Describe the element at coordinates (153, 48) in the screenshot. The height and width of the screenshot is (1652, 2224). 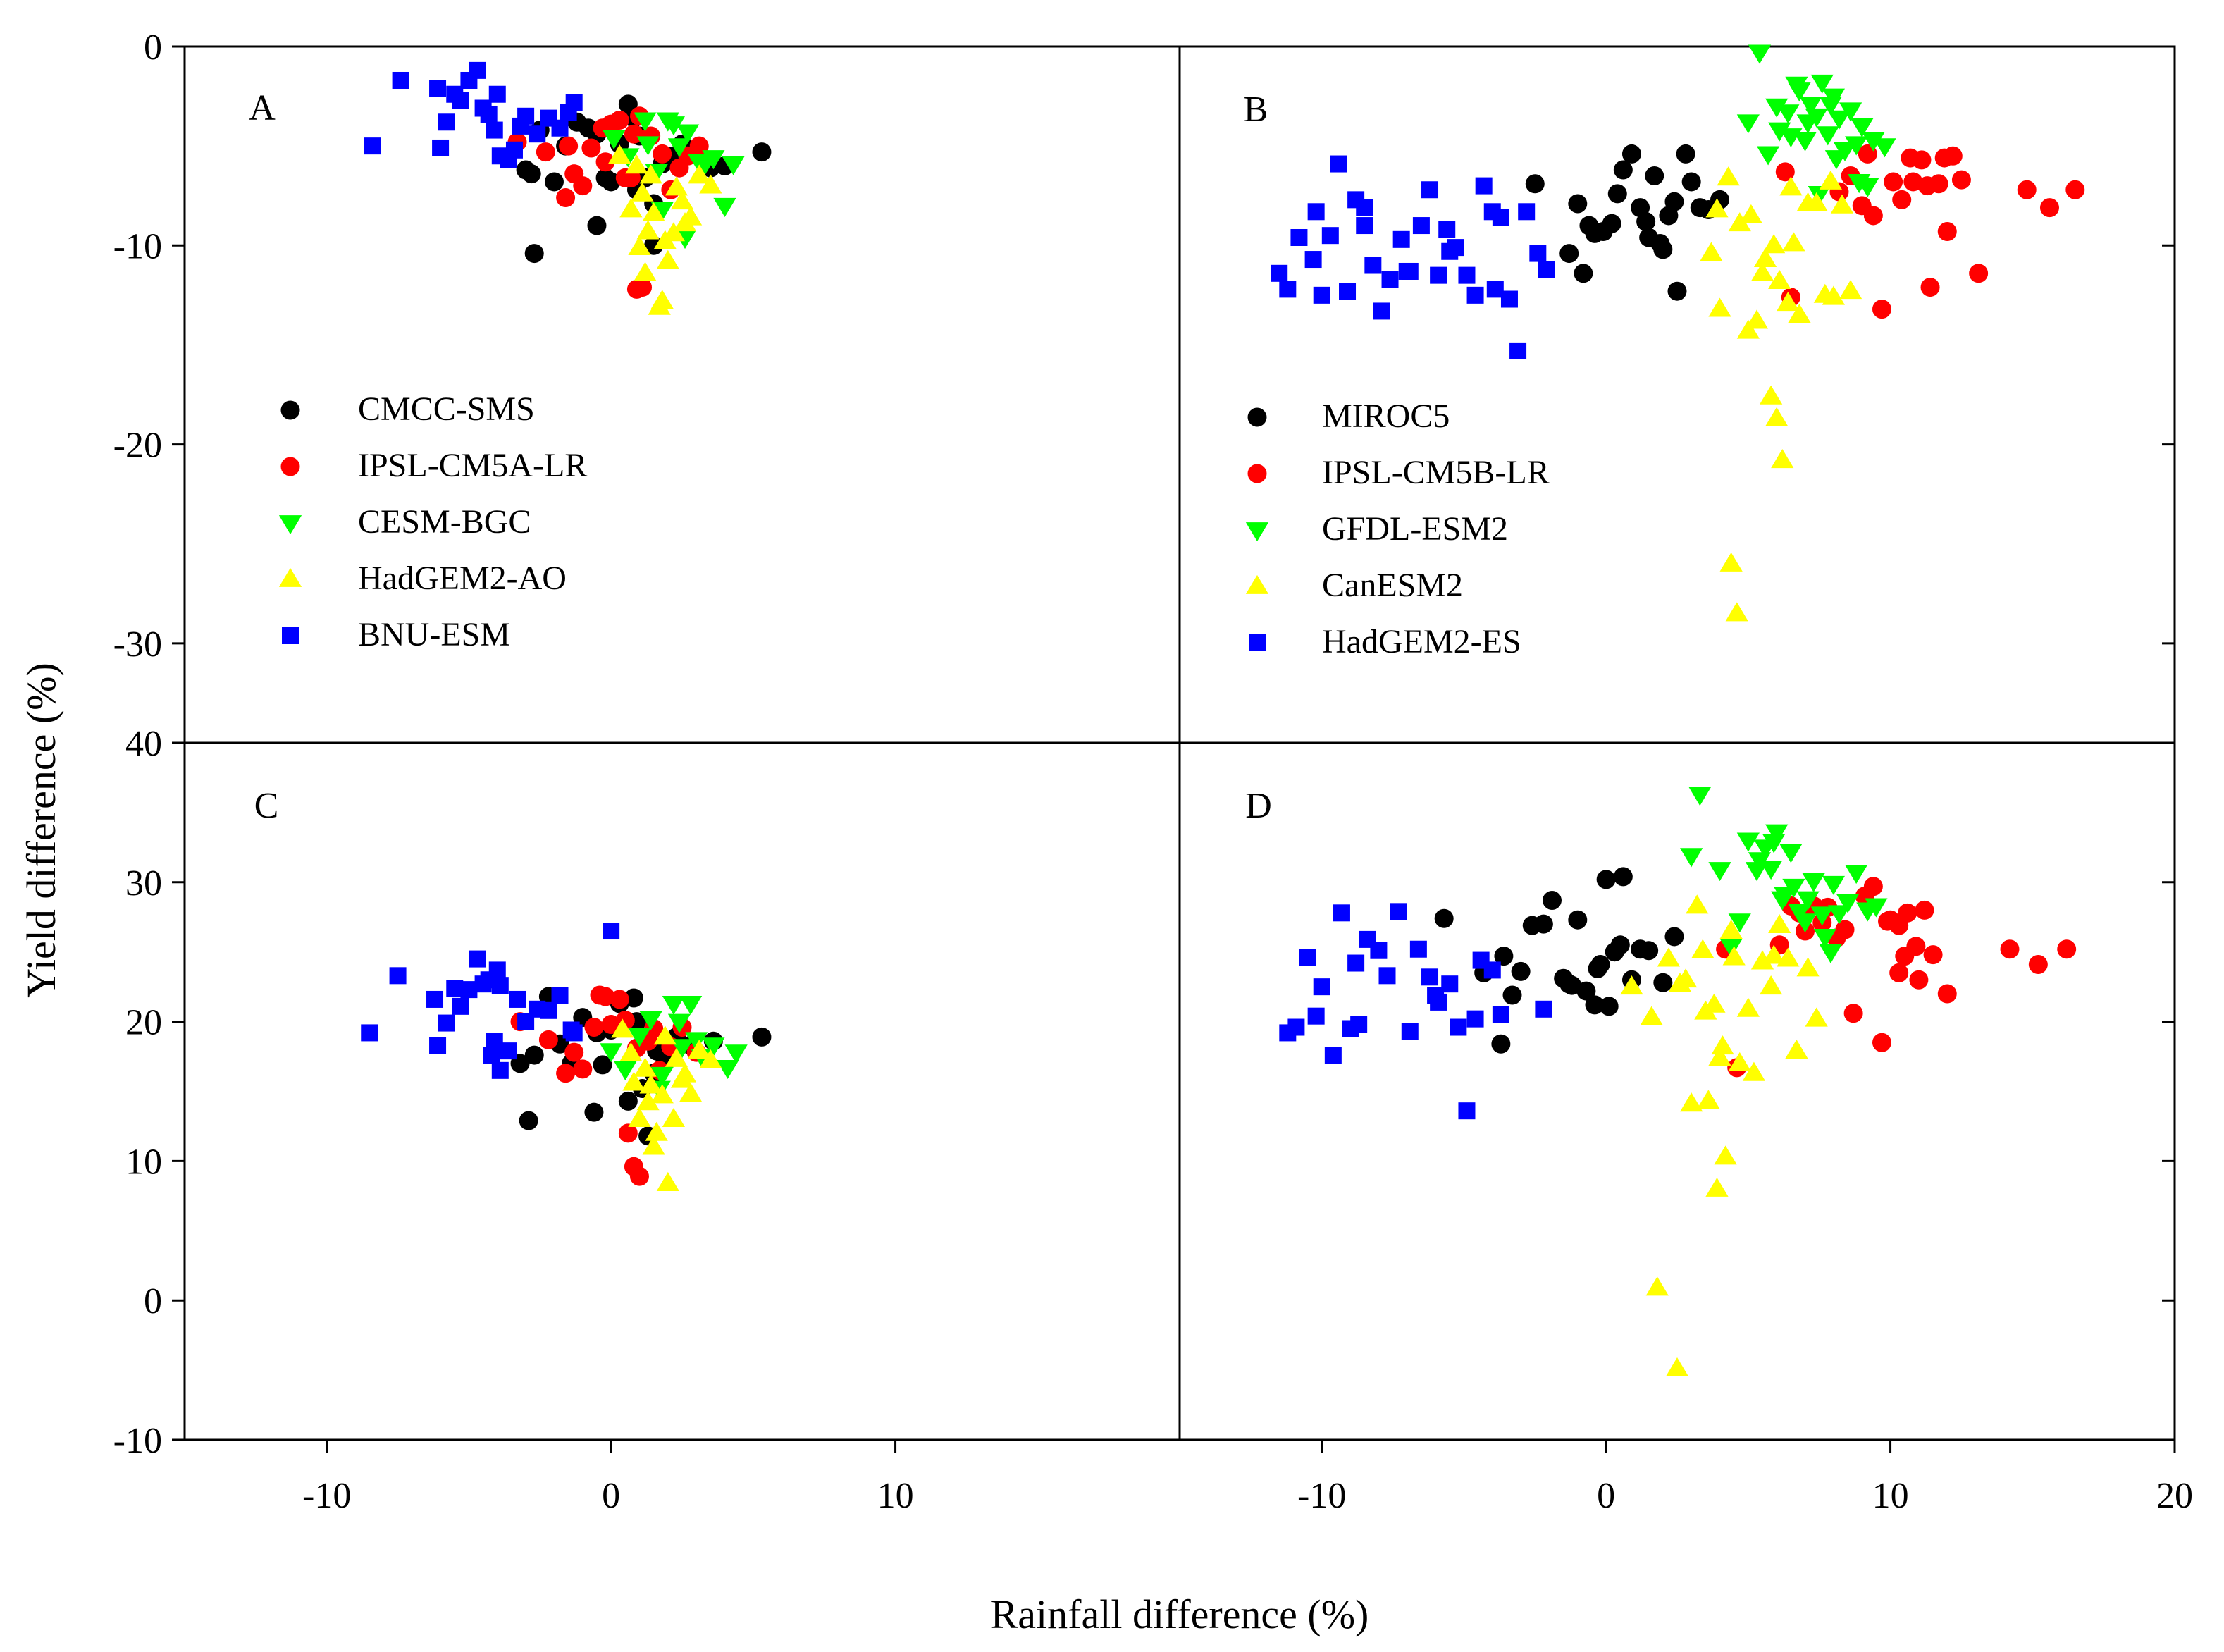
I see `y-tick-label-a: 0` at that location.